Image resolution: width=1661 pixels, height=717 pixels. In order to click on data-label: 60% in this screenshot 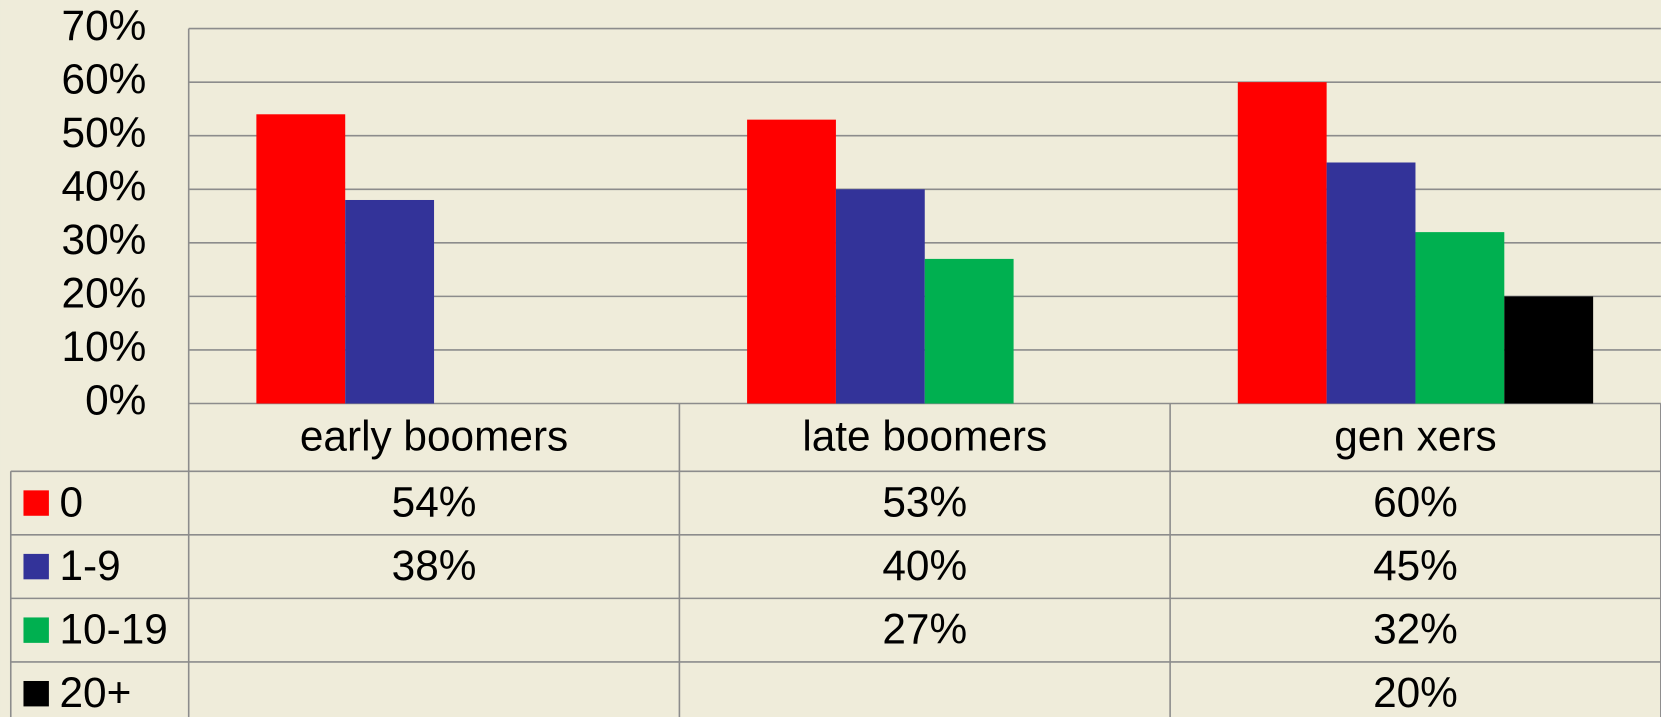, I will do `click(1415, 501)`.